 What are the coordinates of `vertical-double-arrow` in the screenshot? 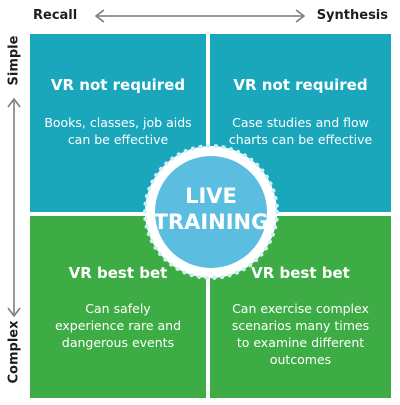 It's located at (14, 207).